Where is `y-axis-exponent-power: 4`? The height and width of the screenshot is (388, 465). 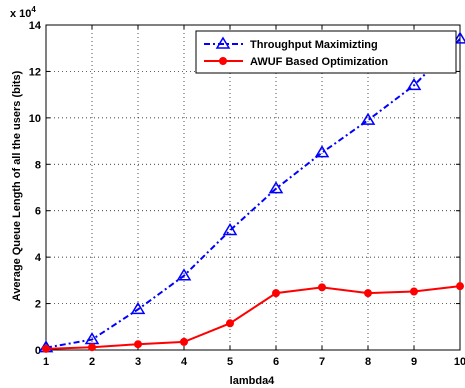 y-axis-exponent-power: 4 is located at coordinates (33, 9).